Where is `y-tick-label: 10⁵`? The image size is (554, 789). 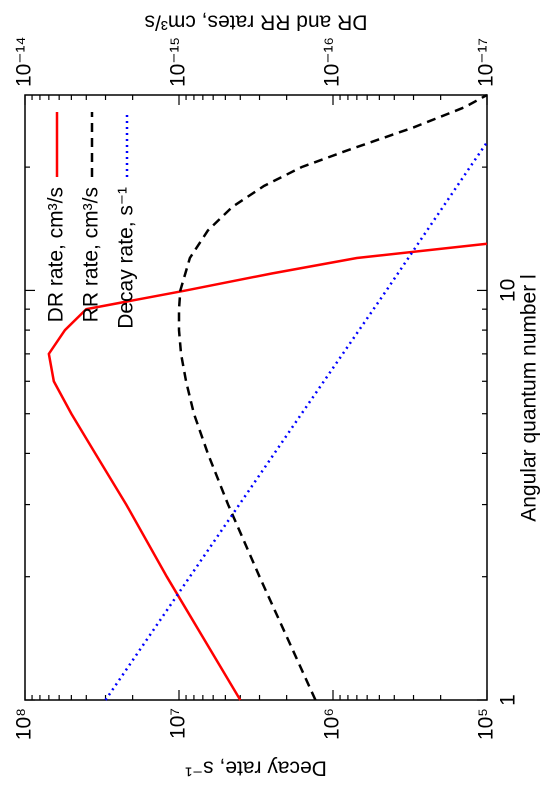 y-tick-label: 10⁵ is located at coordinates (486, 724).